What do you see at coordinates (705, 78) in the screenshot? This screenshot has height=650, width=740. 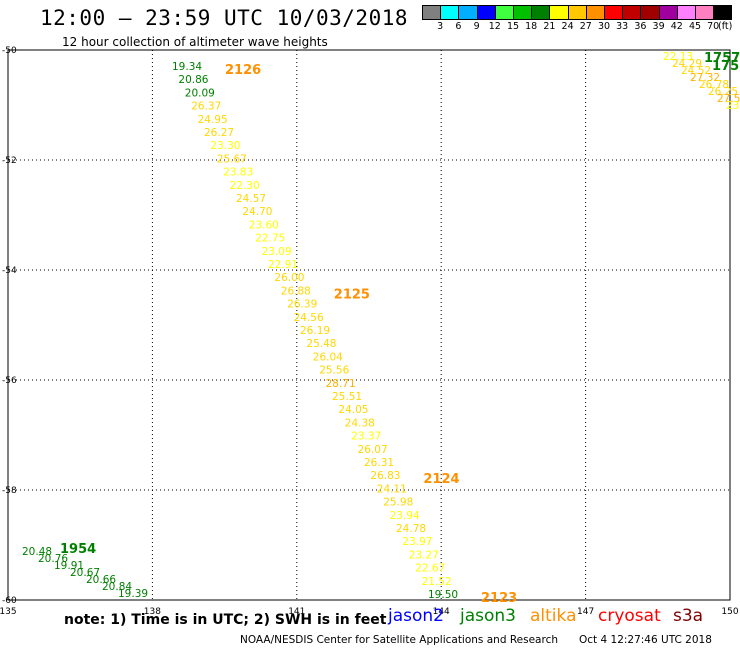 I see `wave-height-value: 27.32` at bounding box center [705, 78].